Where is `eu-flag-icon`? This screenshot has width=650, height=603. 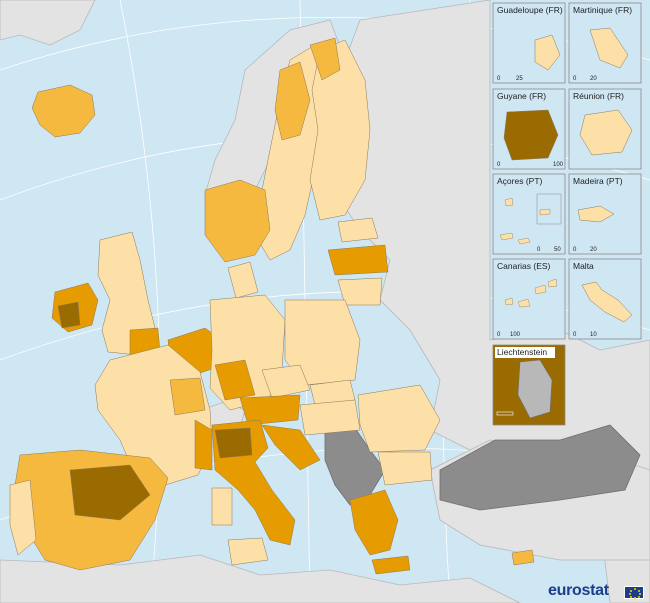
eu-flag-icon is located at coordinates (634, 592).